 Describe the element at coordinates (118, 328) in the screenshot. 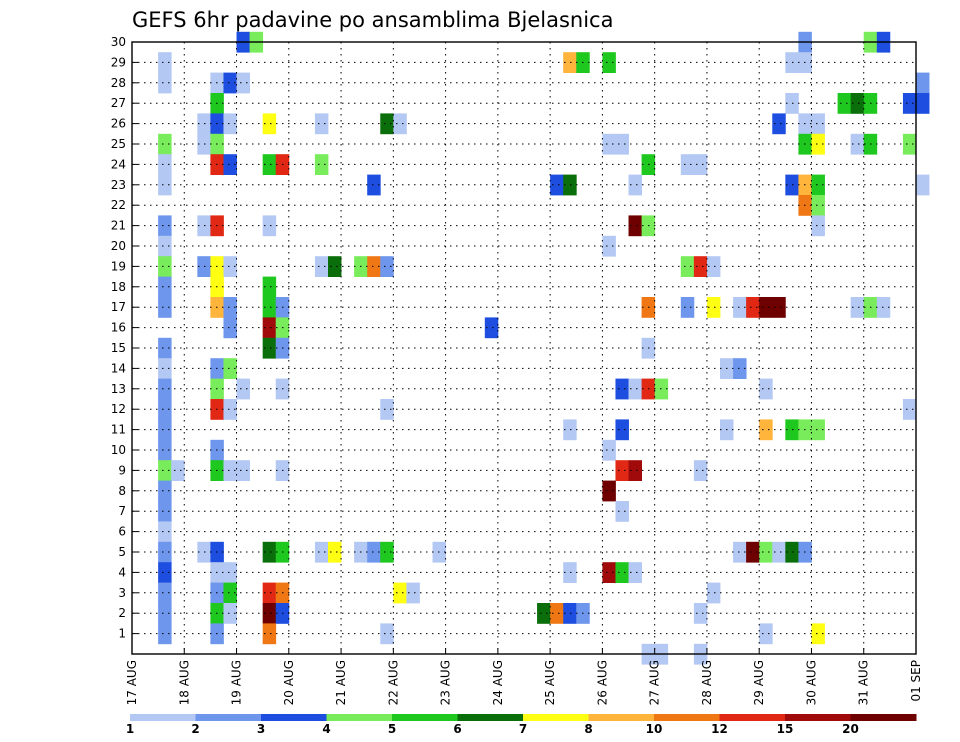

I see `y-tick-label: 16` at that location.